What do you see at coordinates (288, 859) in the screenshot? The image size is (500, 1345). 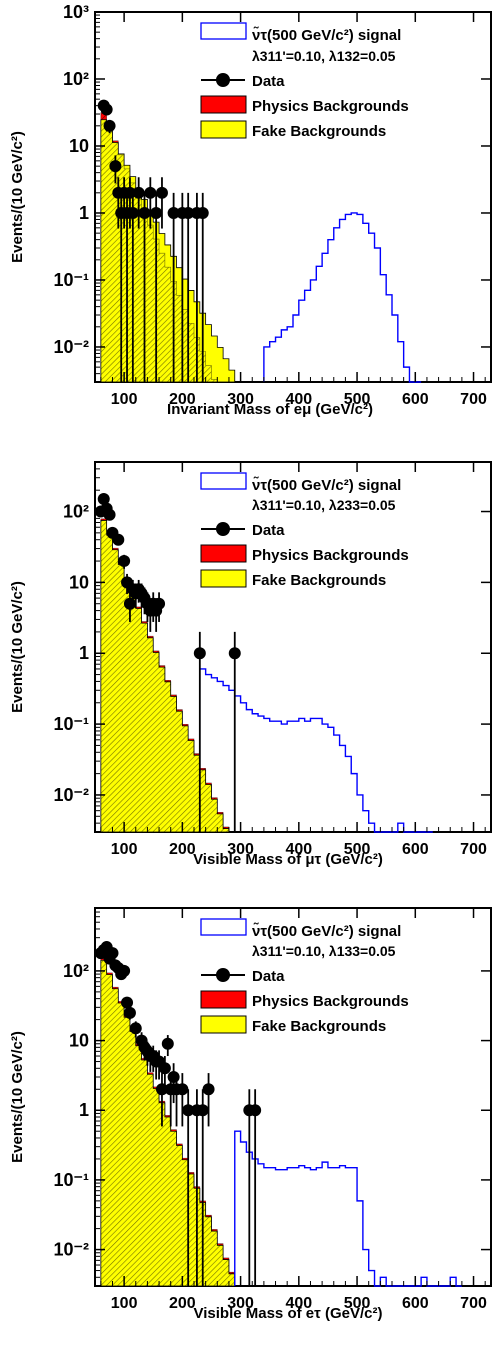 I see `x-axis-label: Visible Mass of μτ (GeV/c²)` at bounding box center [288, 859].